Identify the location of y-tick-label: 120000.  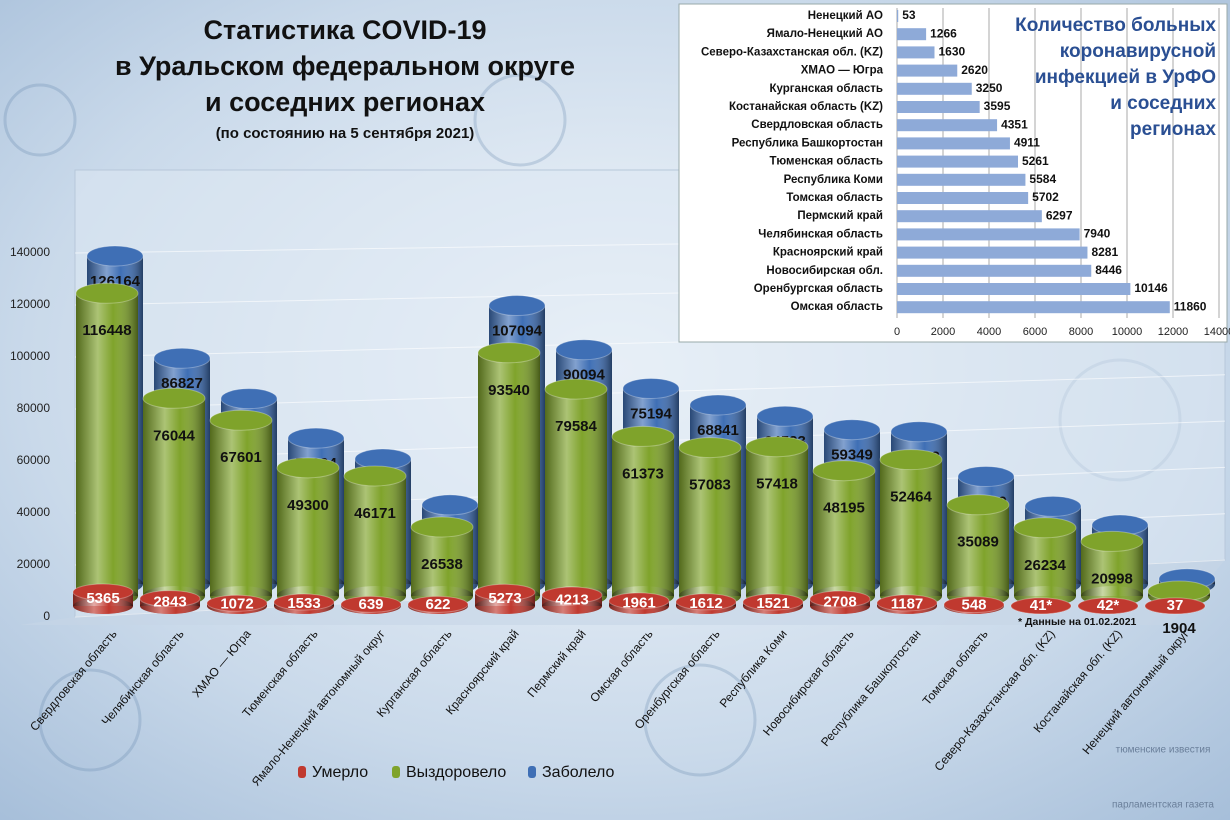
(30, 304).